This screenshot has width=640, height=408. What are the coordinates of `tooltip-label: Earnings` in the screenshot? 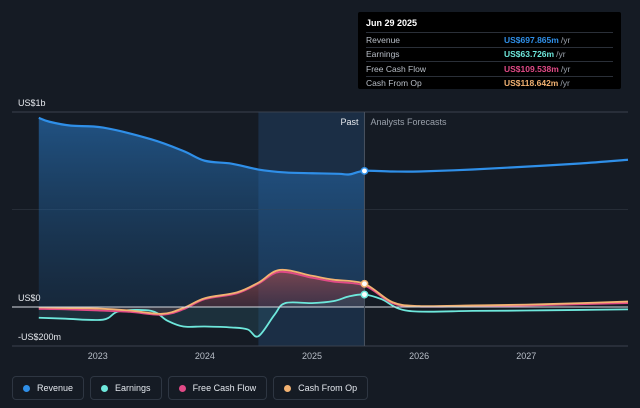 It's located at (383, 54).